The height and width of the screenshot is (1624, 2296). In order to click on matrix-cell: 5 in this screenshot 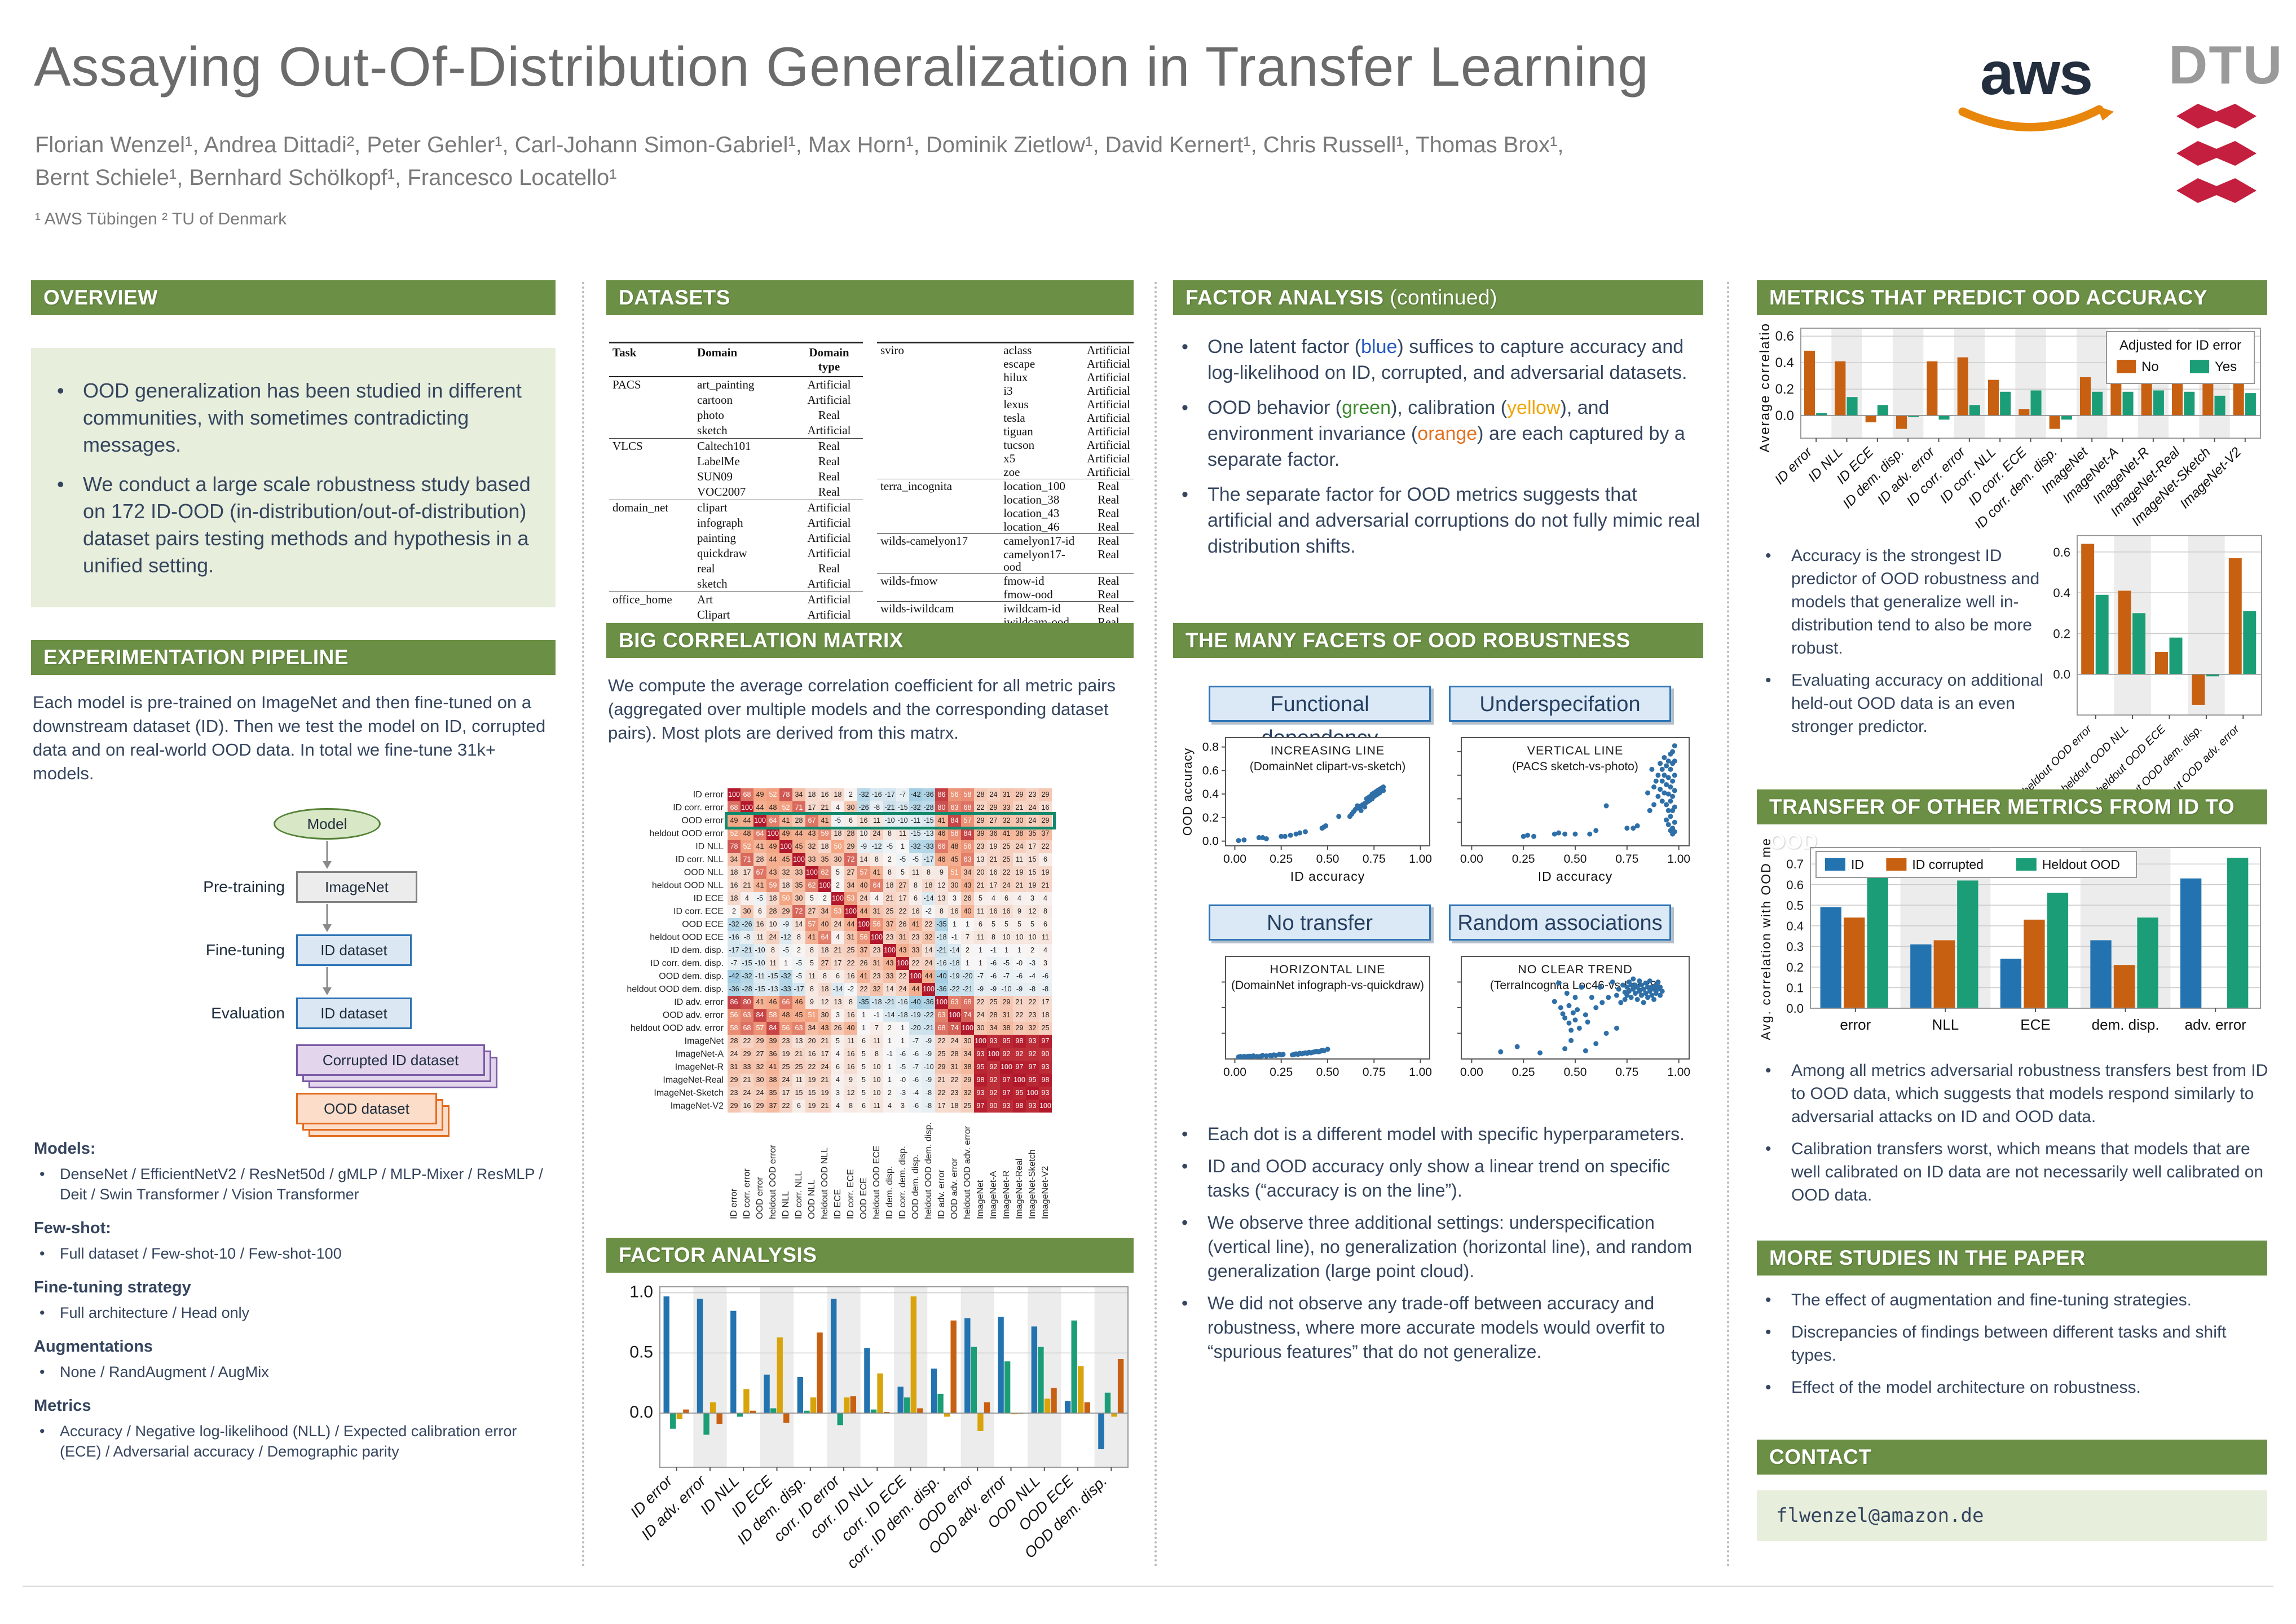, I will do `click(863, 1054)`.